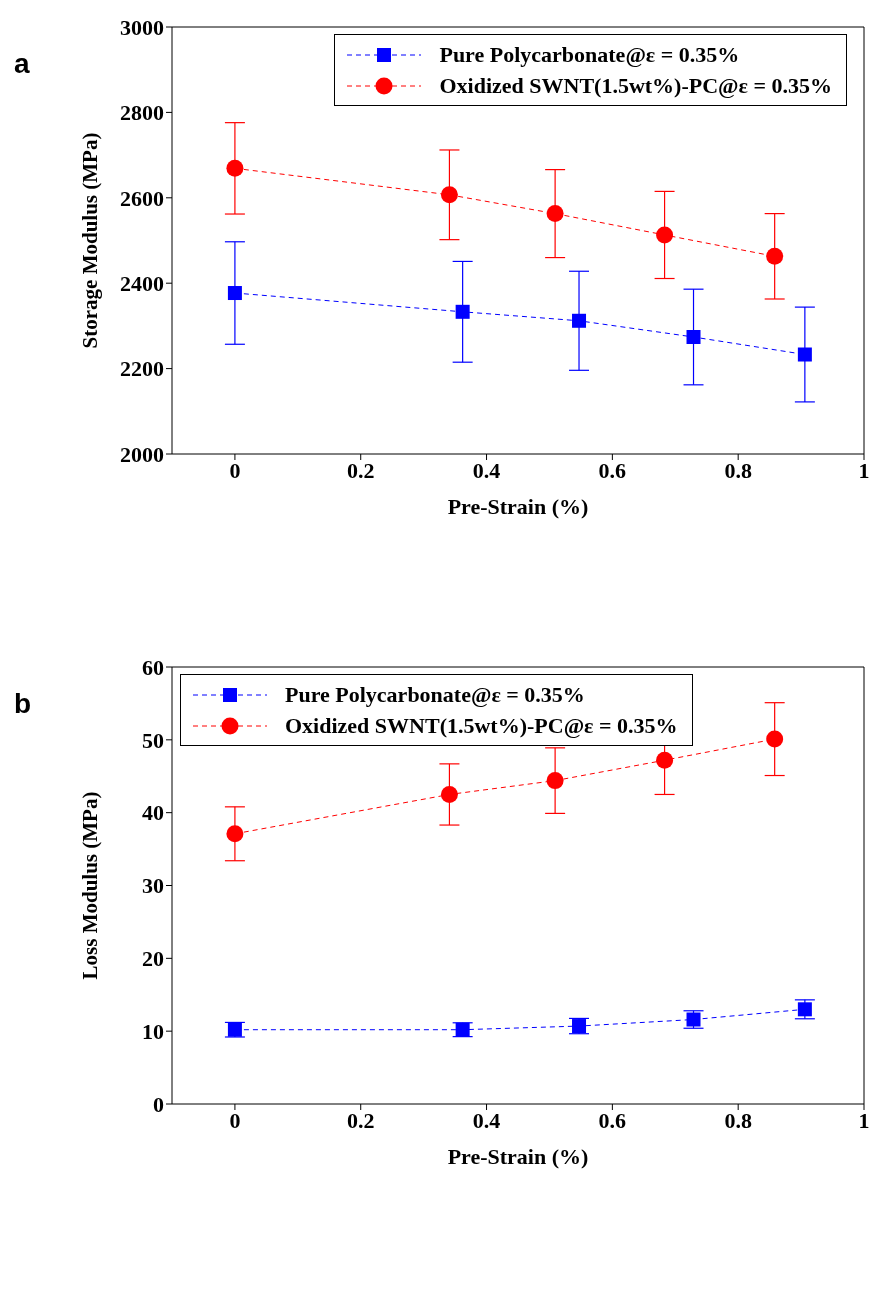 The height and width of the screenshot is (1306, 881). What do you see at coordinates (142, 369) in the screenshot?
I see `y-tick-label: 2200` at bounding box center [142, 369].